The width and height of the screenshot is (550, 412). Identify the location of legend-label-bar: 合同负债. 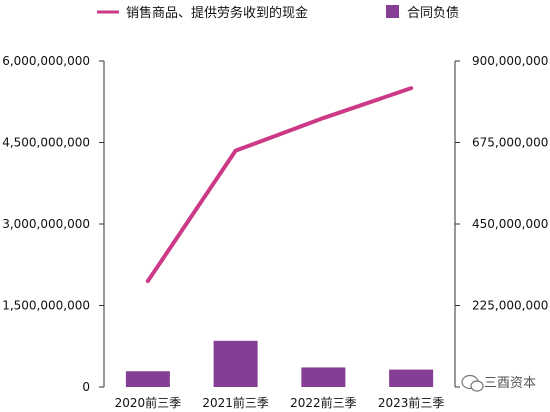
(433, 13).